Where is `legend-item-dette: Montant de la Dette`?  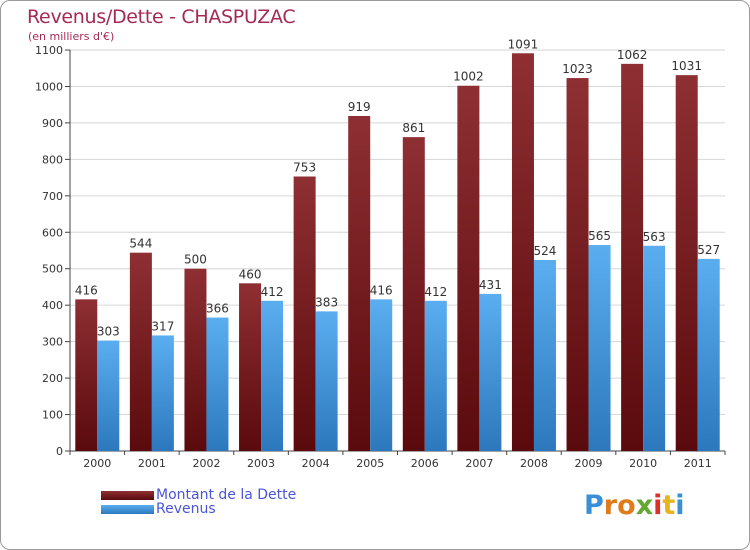
legend-item-dette: Montant de la Dette is located at coordinates (198, 495).